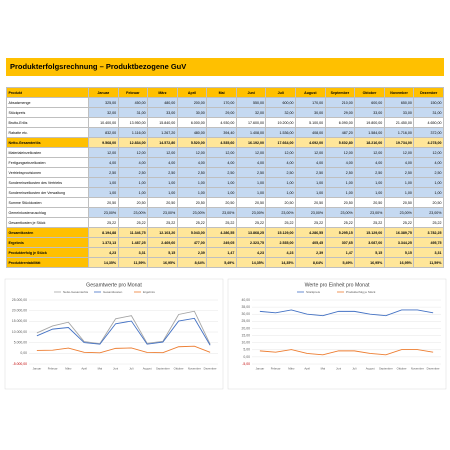  Describe the element at coordinates (337, 285) in the screenshot. I see `chart-title: Werte pro Einheit pro Monat` at that location.